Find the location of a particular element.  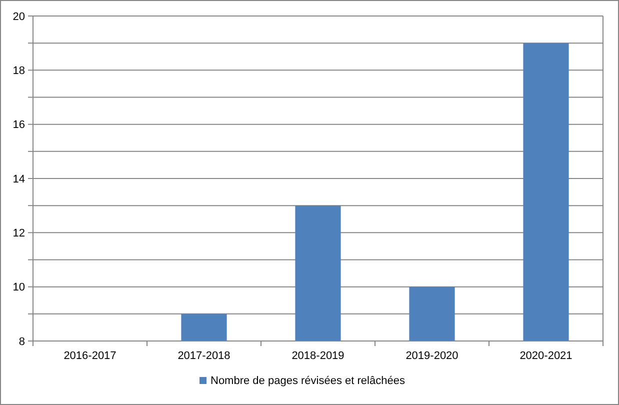

y-tick-label: 14 is located at coordinates (18, 179).